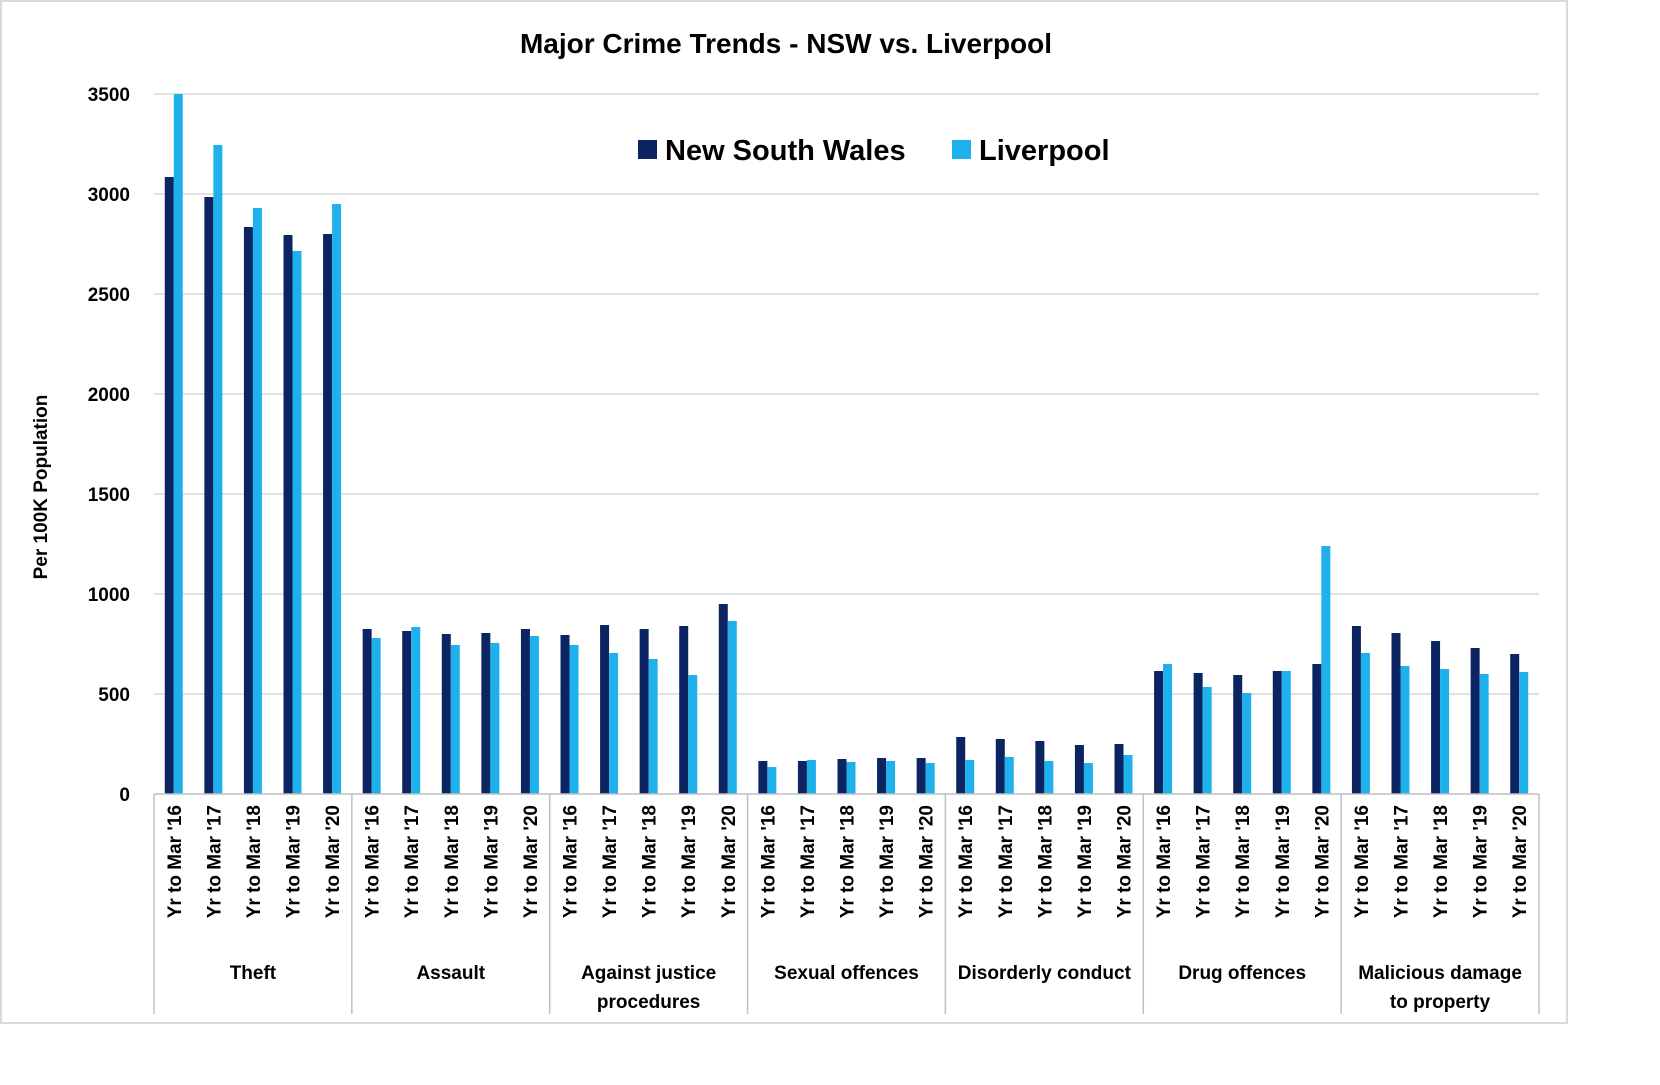 The image size is (1660, 1085). What do you see at coordinates (109, 495) in the screenshot?
I see `y-tick-label: 1500` at bounding box center [109, 495].